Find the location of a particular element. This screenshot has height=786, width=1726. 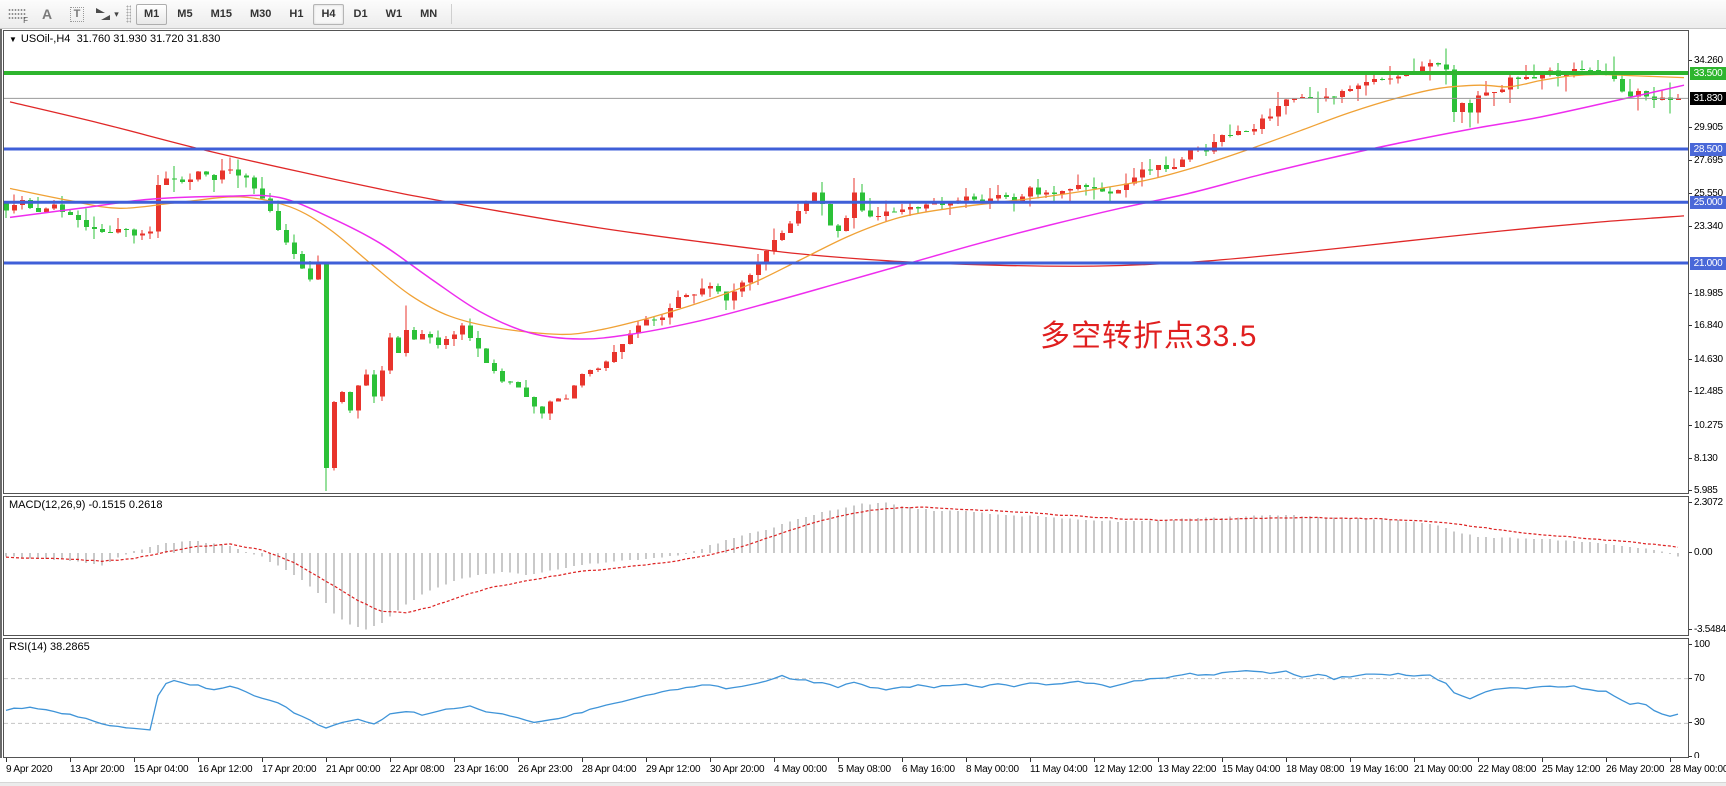

price-tick-18.985: 18.985 is located at coordinates (1707, 294).